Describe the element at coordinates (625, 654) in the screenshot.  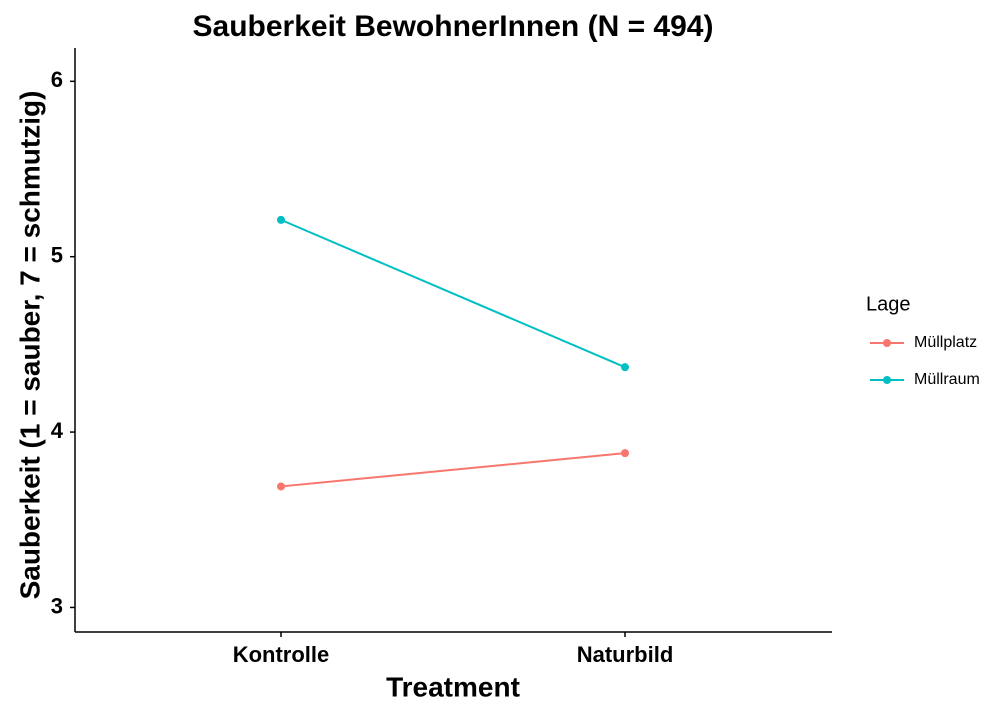
I see `x-tick-label: Naturbild` at that location.